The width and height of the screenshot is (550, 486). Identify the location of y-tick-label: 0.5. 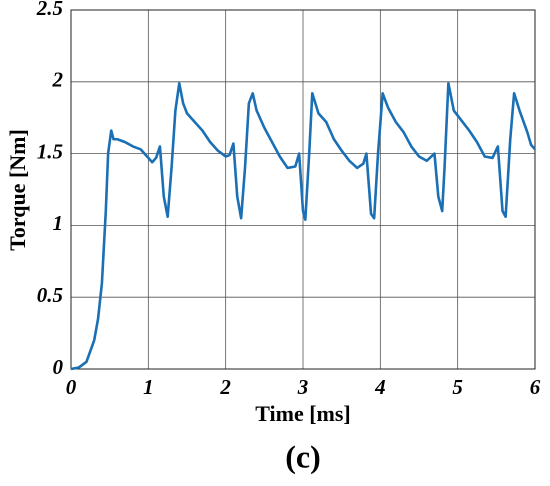
(50, 295).